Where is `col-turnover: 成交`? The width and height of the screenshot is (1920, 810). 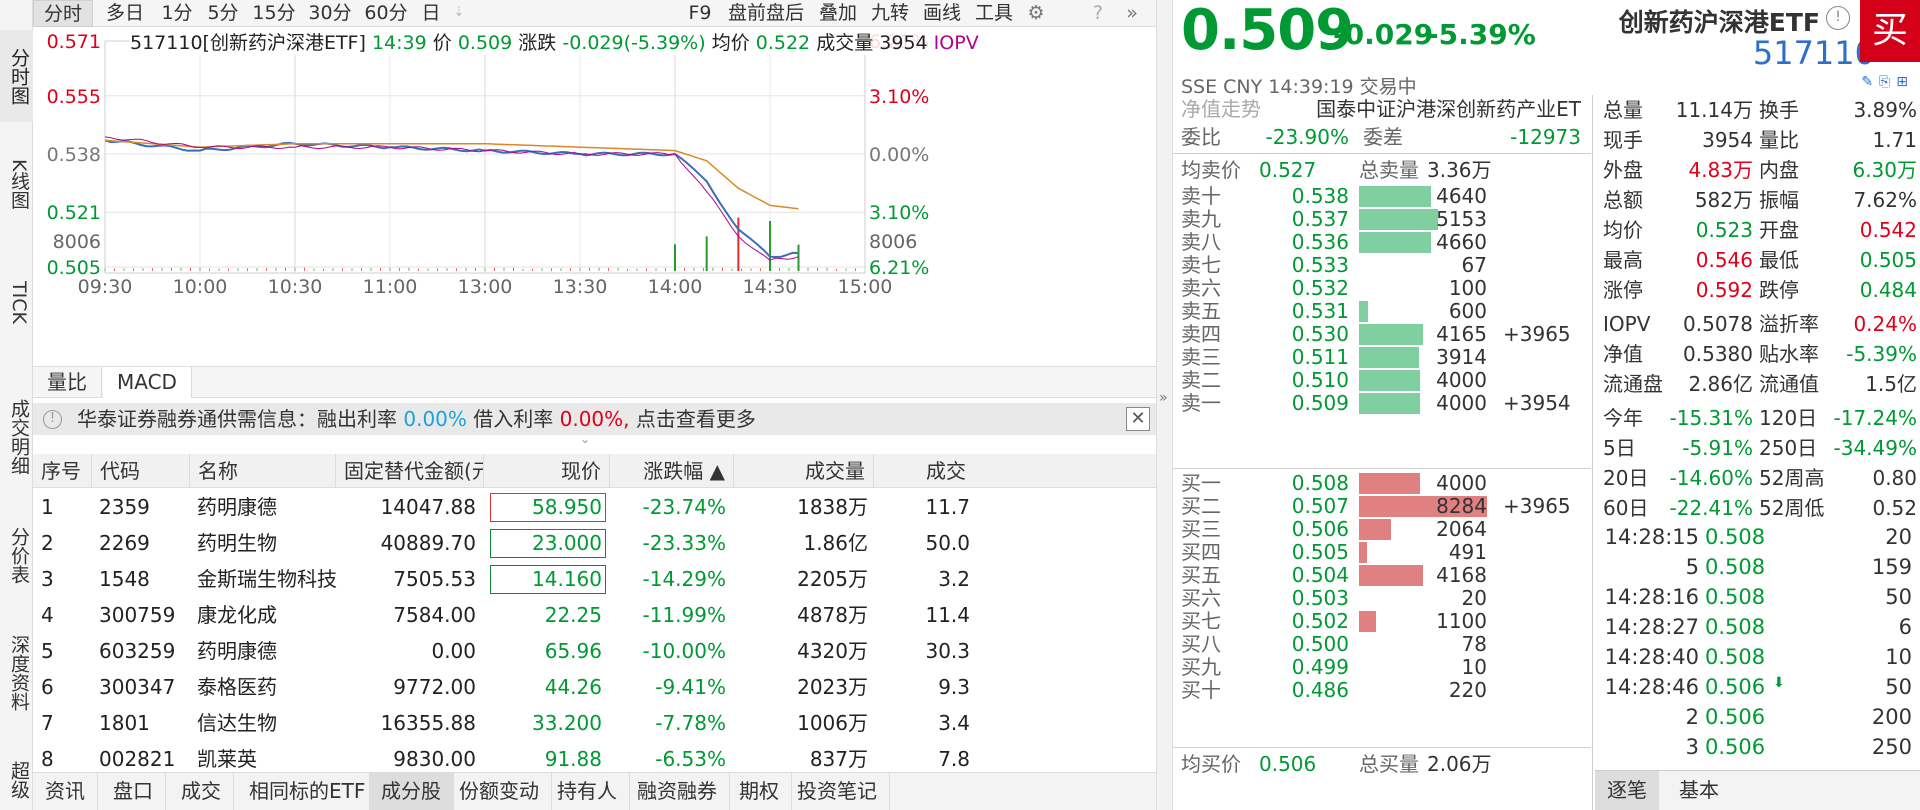
col-turnover: 成交 is located at coordinates (946, 471).